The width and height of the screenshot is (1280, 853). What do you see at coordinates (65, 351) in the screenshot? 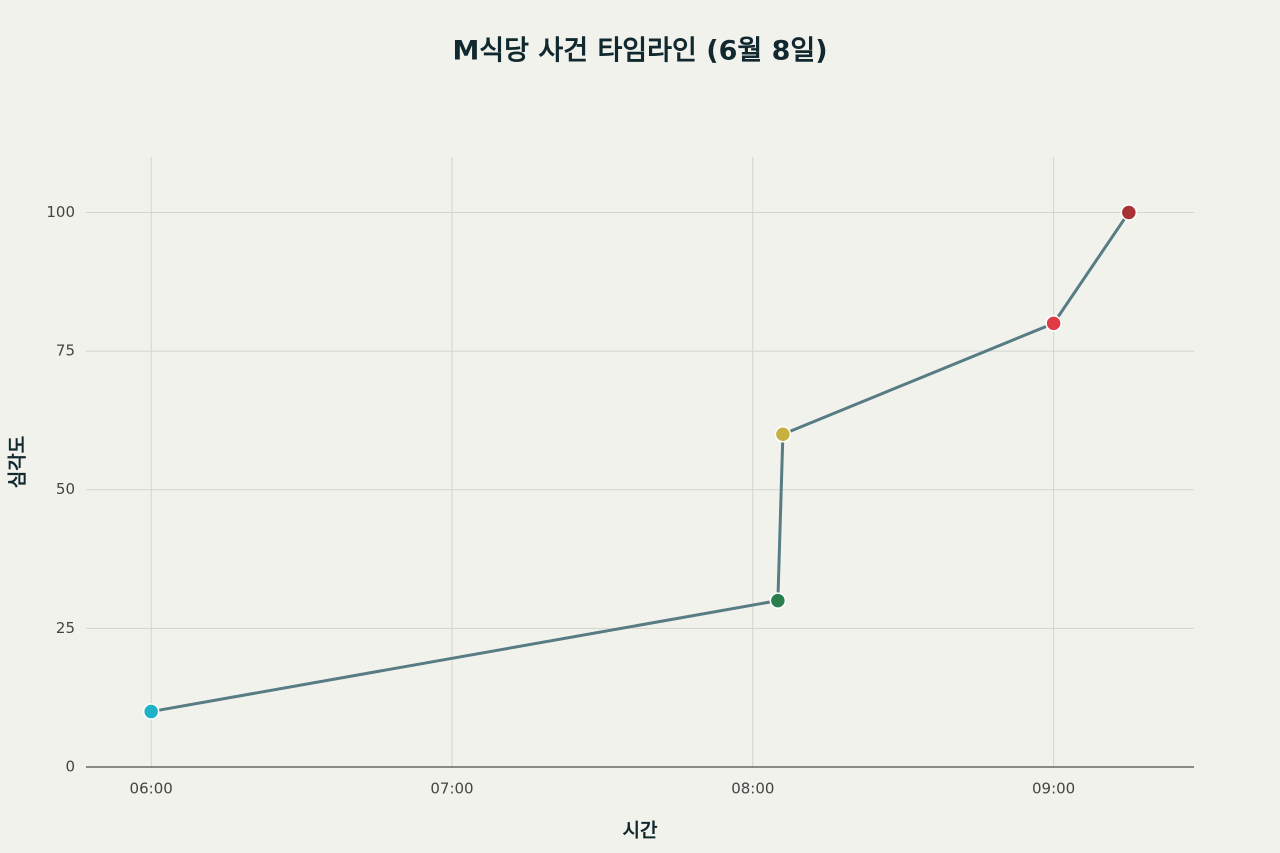
I see `y-tick-label: 75` at bounding box center [65, 351].